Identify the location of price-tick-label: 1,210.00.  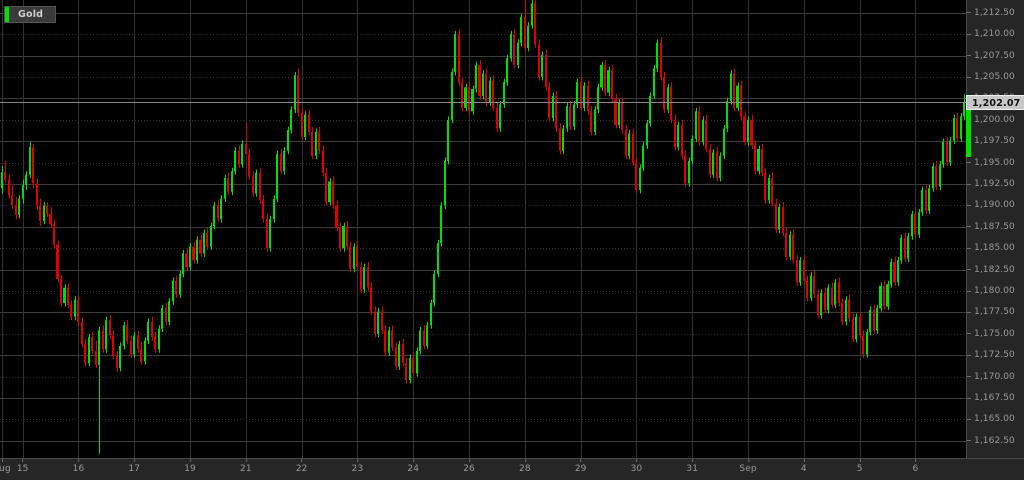
(995, 34).